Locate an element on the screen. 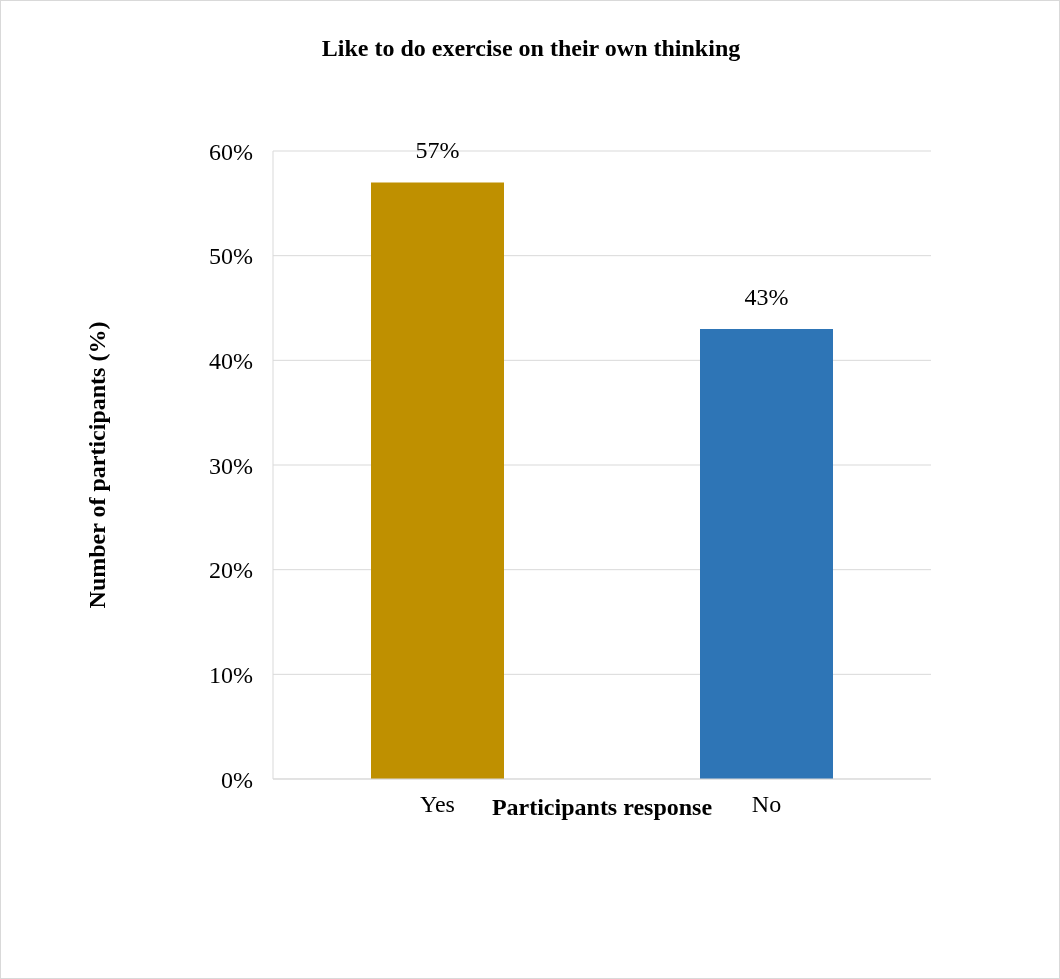 This screenshot has height=979, width=1060. x-axis-title: Participants response is located at coordinates (602, 807).